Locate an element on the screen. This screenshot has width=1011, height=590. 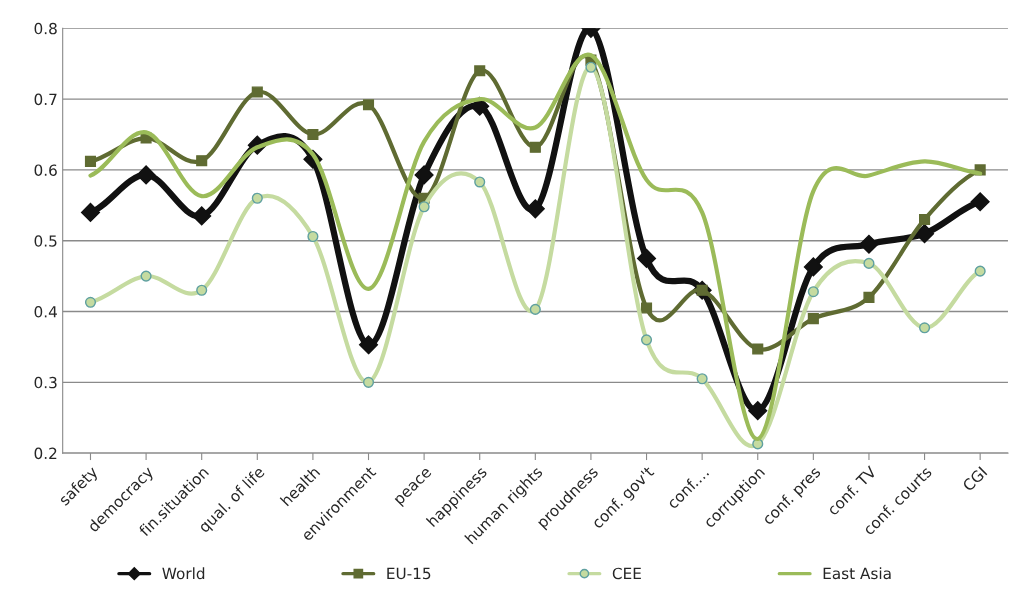
y-tick-label: 0.6 is located at coordinates (45, 170).